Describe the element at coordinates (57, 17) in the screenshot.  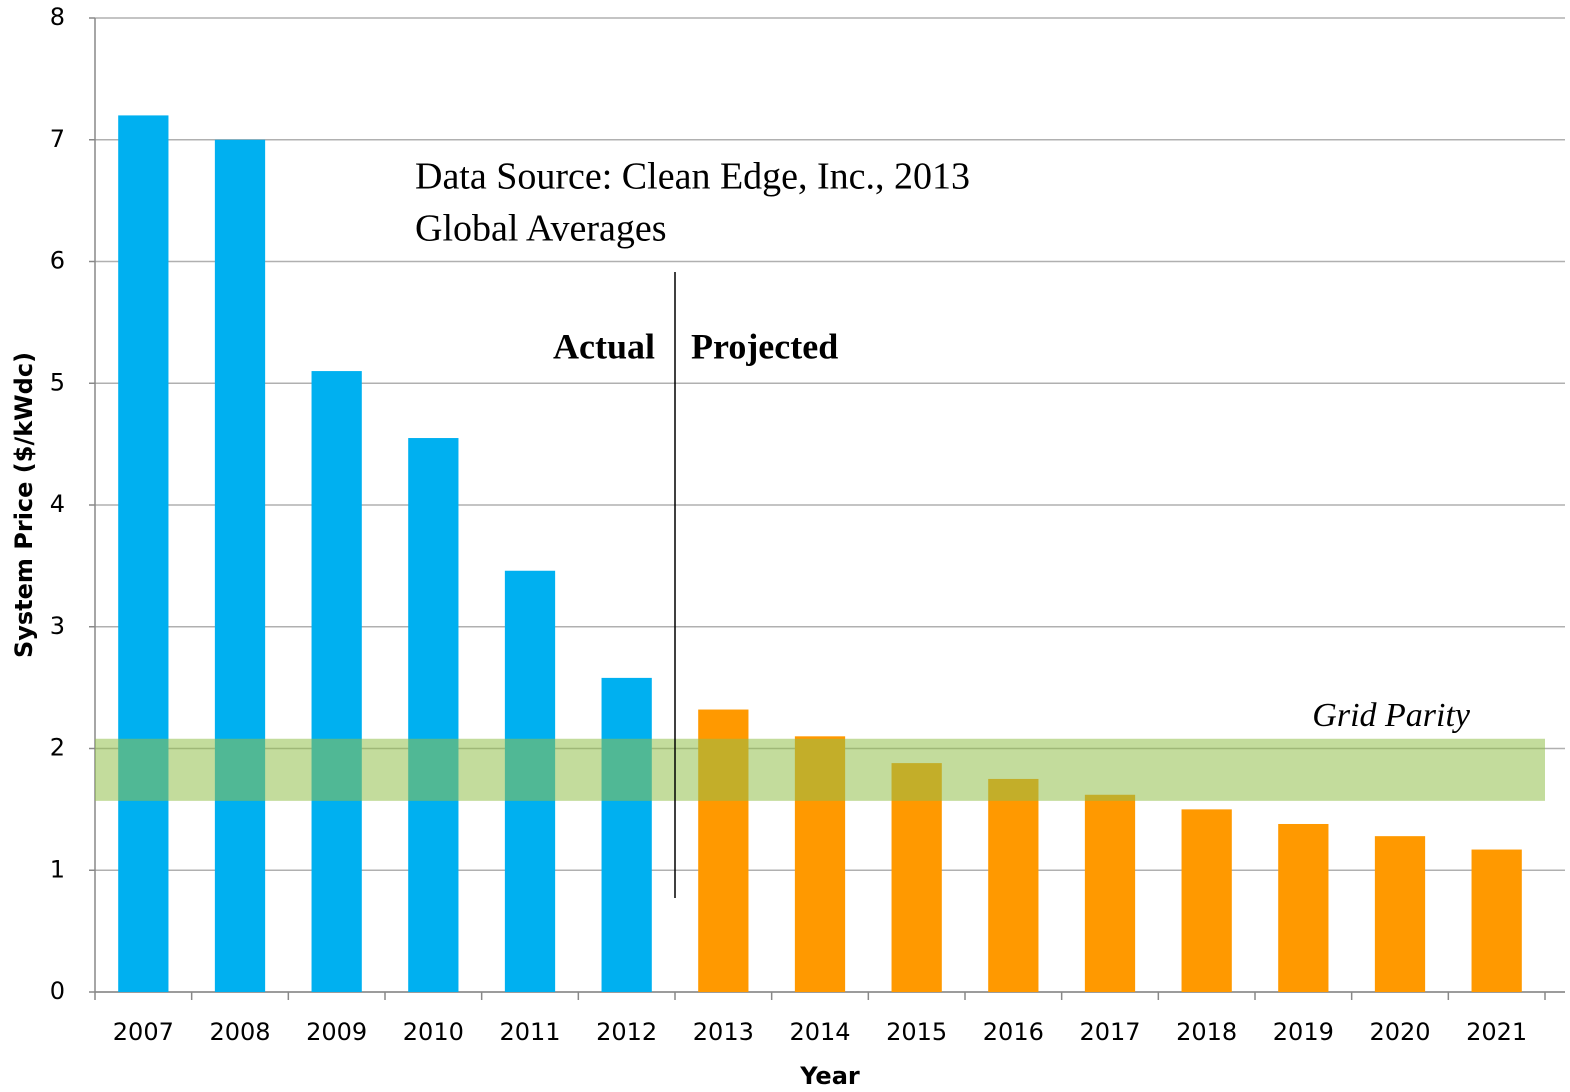
I see `y-tick-label: 8` at that location.